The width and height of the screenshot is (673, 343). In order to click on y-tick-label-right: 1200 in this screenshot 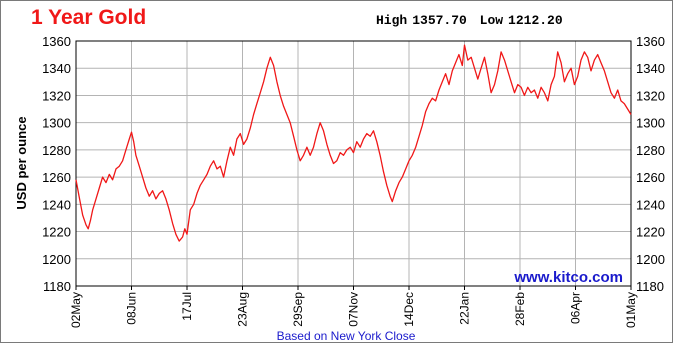, I will do `click(650, 259)`.